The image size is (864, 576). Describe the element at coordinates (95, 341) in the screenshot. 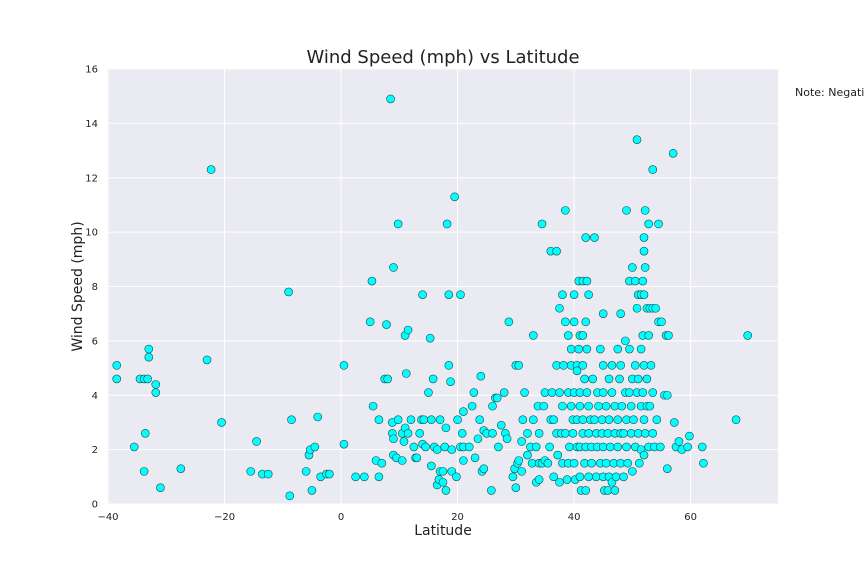

I see `y-tick-label: 6` at that location.